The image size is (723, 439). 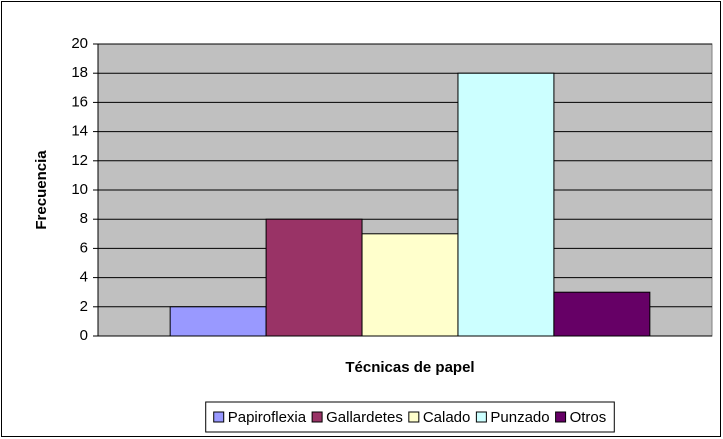 I want to click on y-tick-label: 4, so click(x=84, y=277).